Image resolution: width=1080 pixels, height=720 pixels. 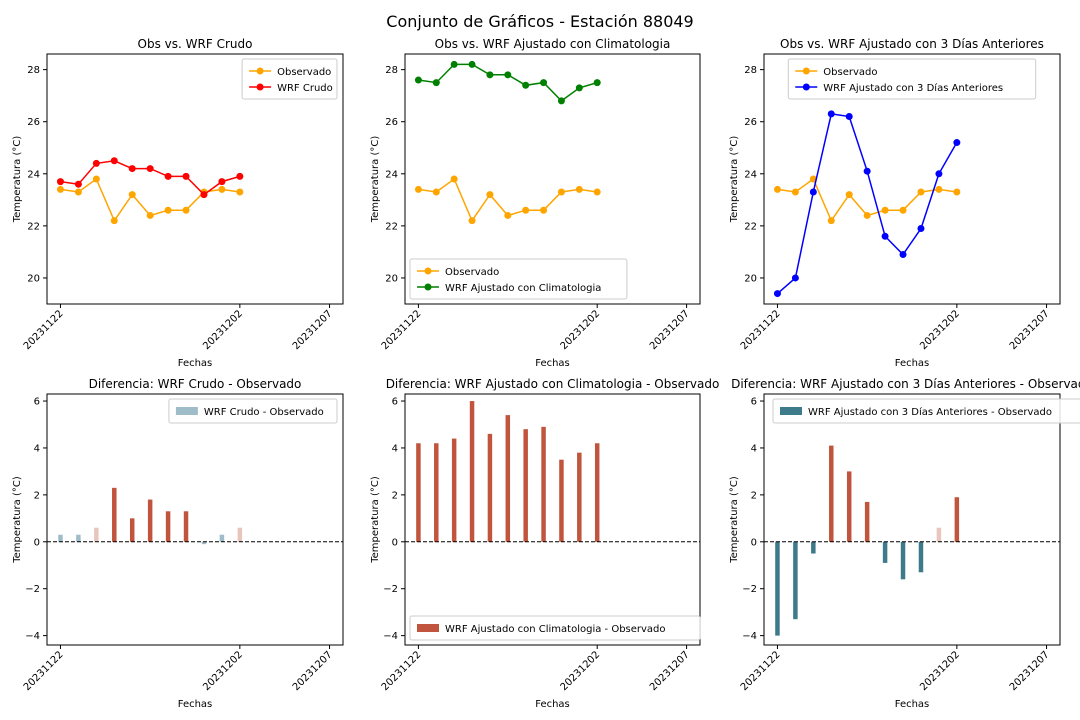 I want to click on y-tick-label: 22, so click(x=33, y=226).